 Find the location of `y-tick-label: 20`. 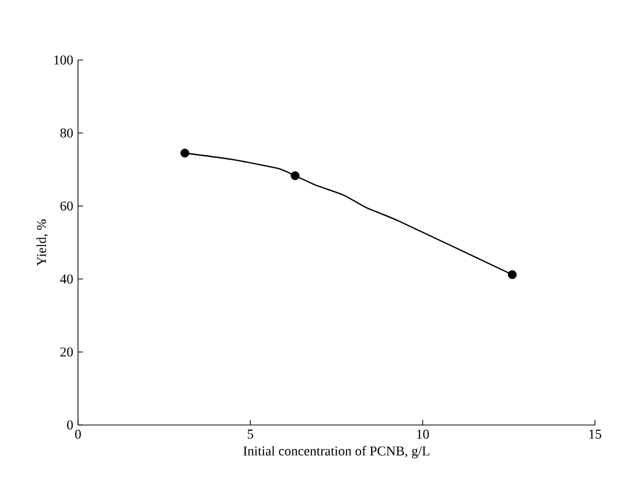

y-tick-label: 20 is located at coordinates (66, 352).